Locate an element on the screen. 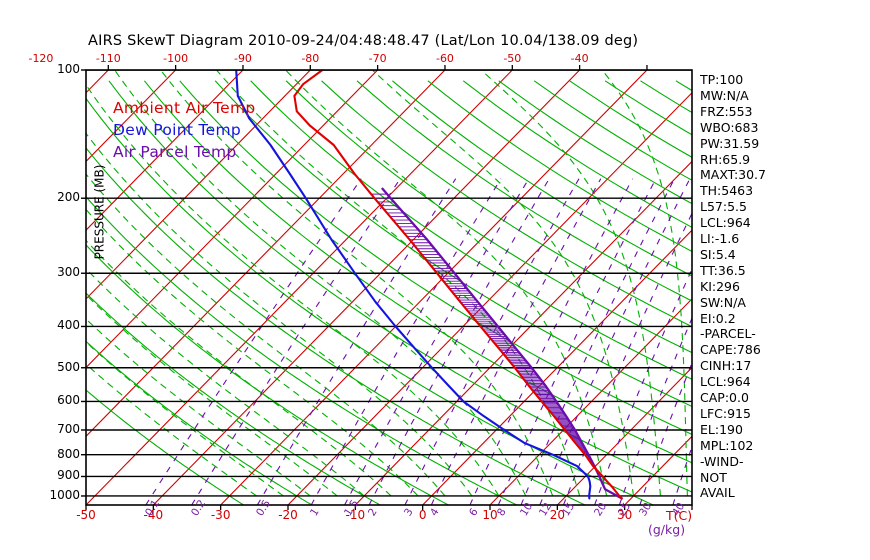  bottom-temp-tick-1: -40 is located at coordinates (153, 515).